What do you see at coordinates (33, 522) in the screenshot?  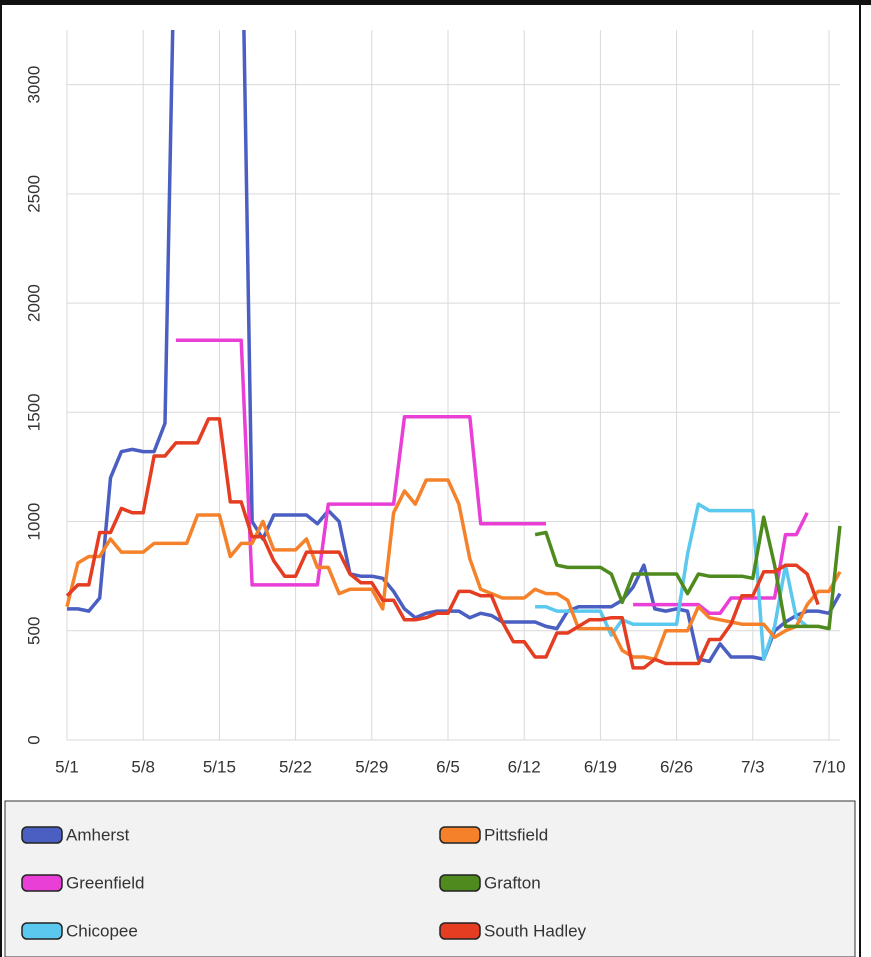 I see `y-tick-label: 1000` at bounding box center [33, 522].